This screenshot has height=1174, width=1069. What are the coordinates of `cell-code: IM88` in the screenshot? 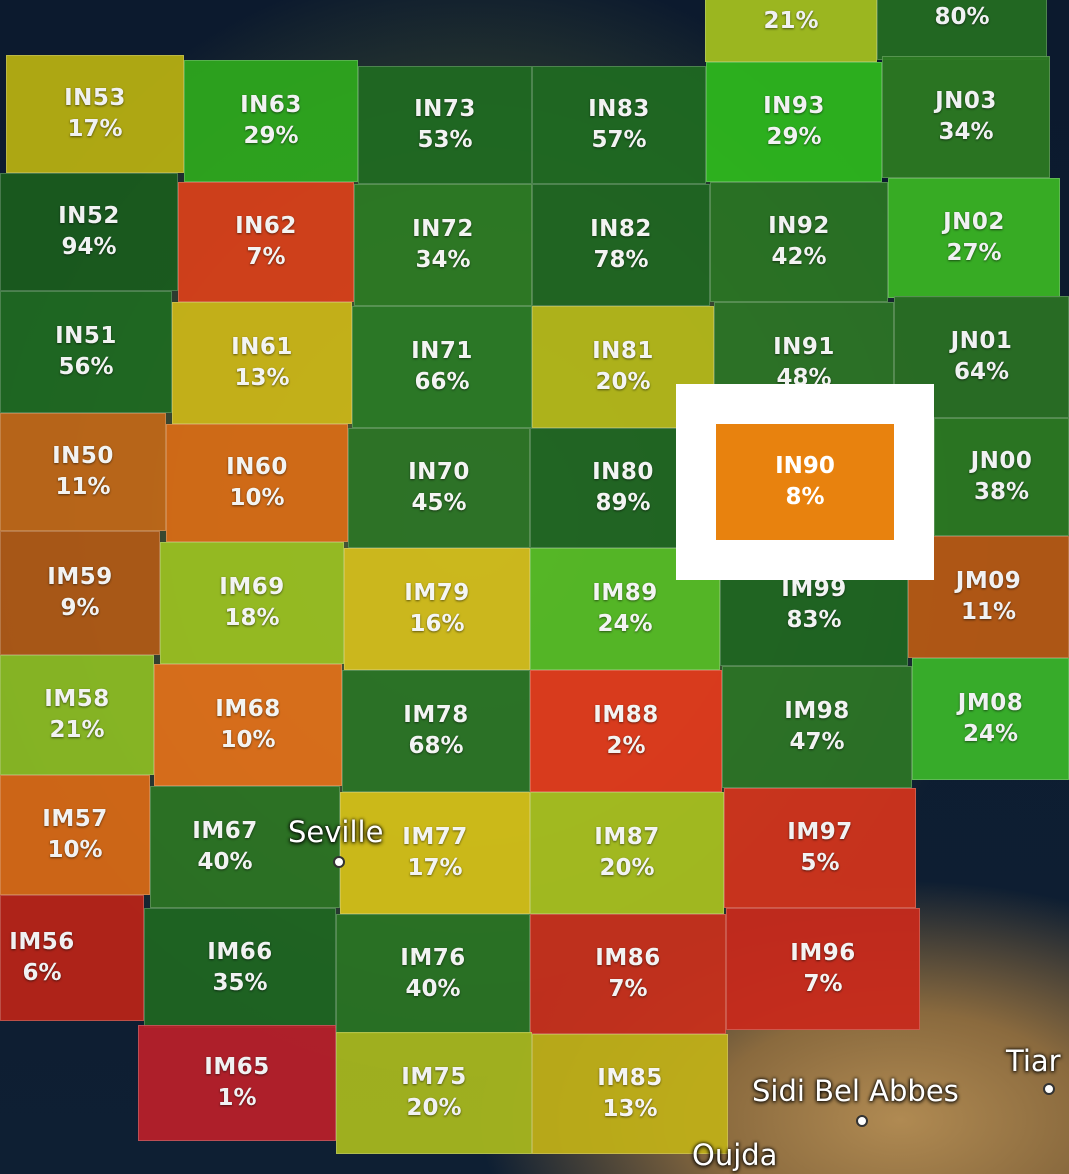 It's located at (626, 715).